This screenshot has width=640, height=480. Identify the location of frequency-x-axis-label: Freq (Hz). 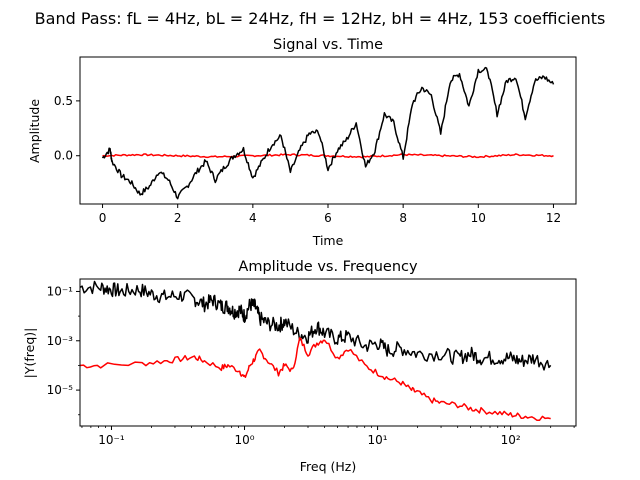
(328, 466).